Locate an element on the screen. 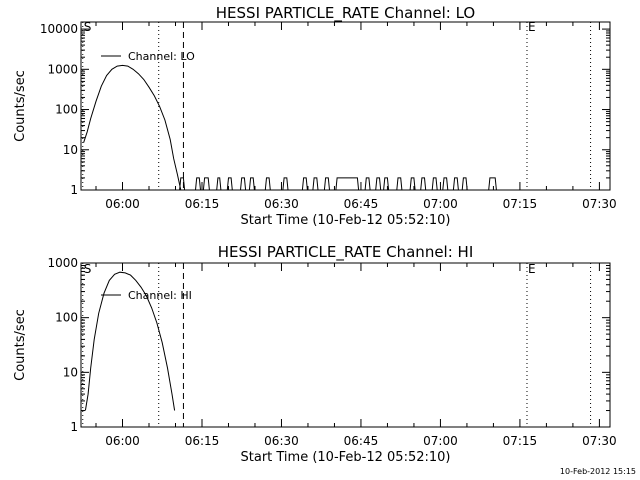  footer-timestamp: 10-Feb-2012 15:15 is located at coordinates (598, 471).